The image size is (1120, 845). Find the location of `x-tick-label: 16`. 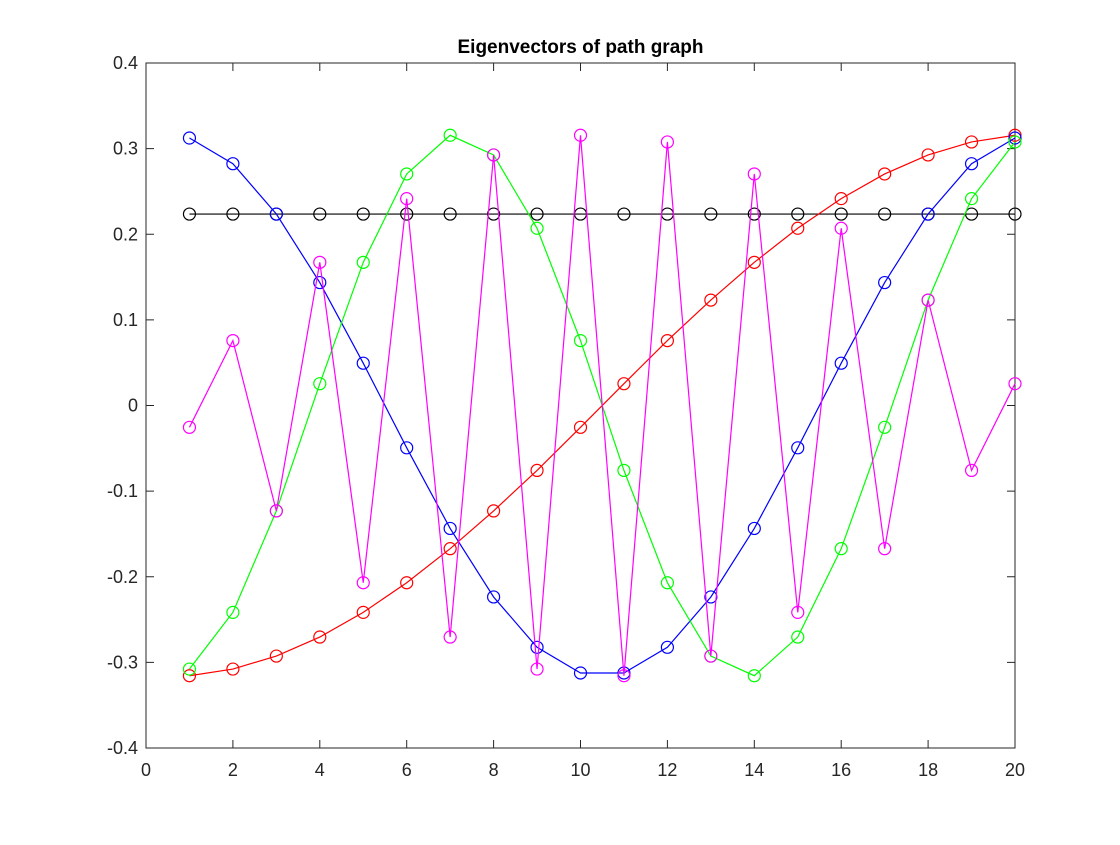

x-tick-label: 16 is located at coordinates (841, 770).